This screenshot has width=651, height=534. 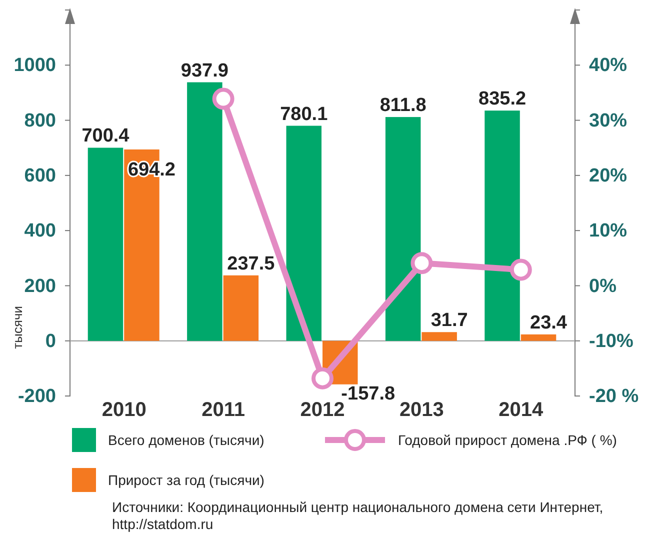 I want to click on y2-tick-label: 40%, so click(x=608, y=65).